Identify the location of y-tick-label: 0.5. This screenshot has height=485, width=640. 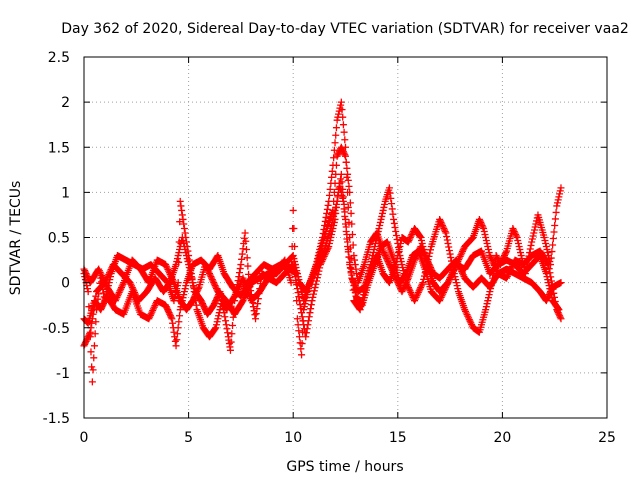
(59, 239).